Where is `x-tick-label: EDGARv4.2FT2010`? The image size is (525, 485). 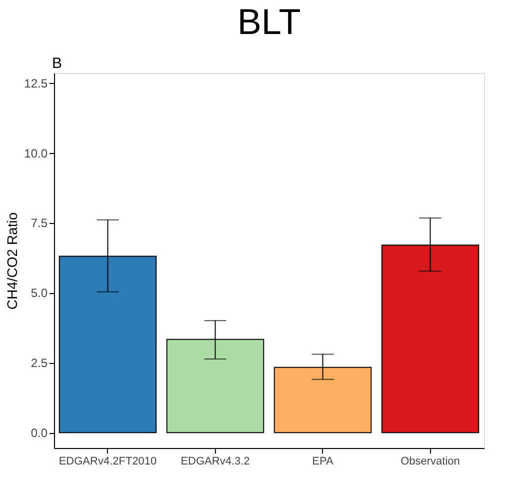 x-tick-label: EDGARv4.2FT2010 is located at coordinates (107, 462).